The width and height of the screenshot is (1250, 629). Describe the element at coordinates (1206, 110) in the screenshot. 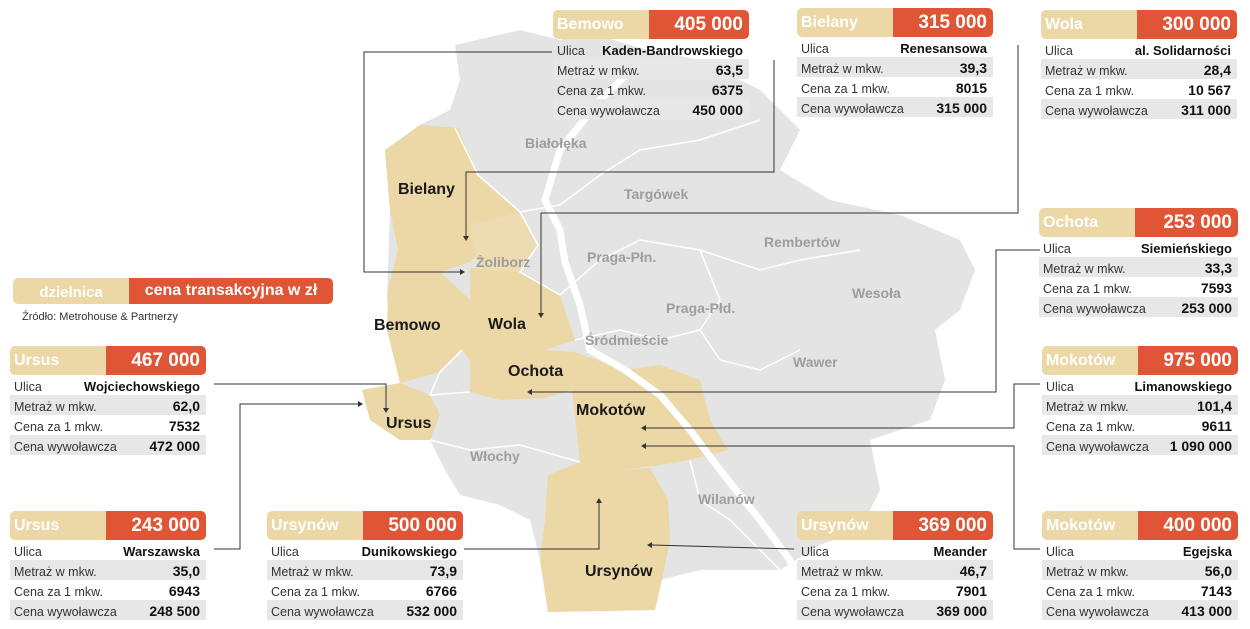

I see `value-asking: 311 000` at that location.